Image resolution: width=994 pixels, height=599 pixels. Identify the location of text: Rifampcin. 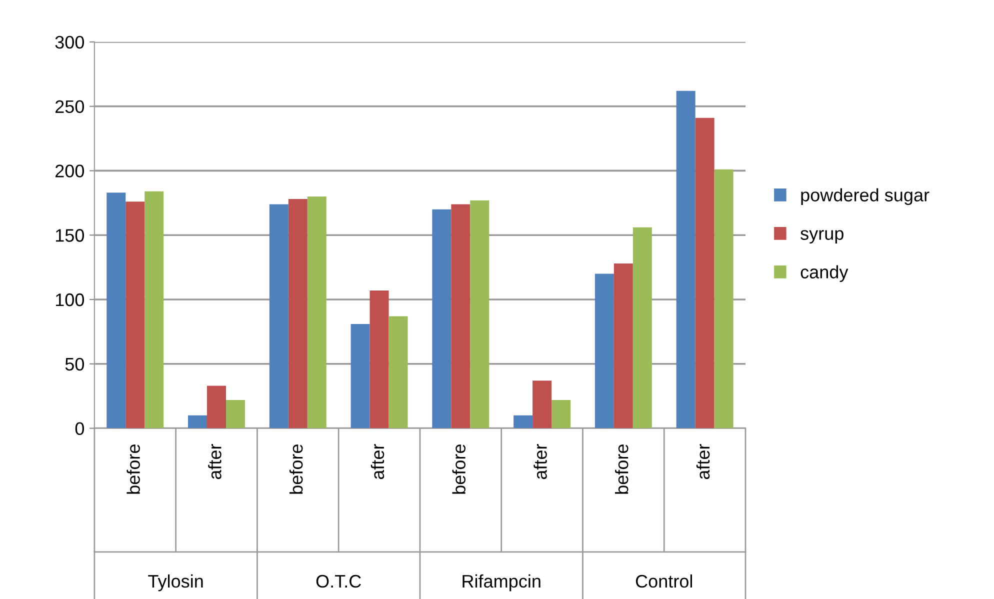
(501, 583).